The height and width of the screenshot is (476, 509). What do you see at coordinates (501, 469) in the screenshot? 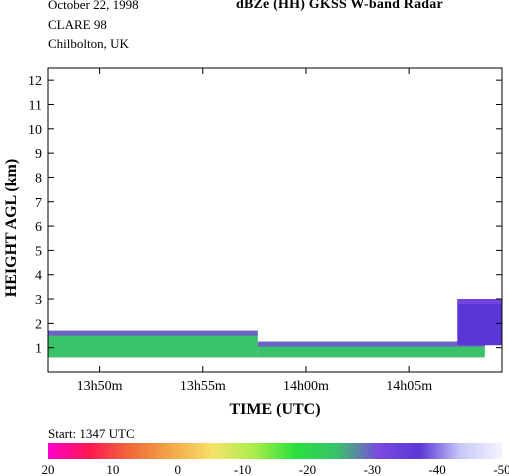
I see `colorbar-tick-label: -50` at bounding box center [501, 469].